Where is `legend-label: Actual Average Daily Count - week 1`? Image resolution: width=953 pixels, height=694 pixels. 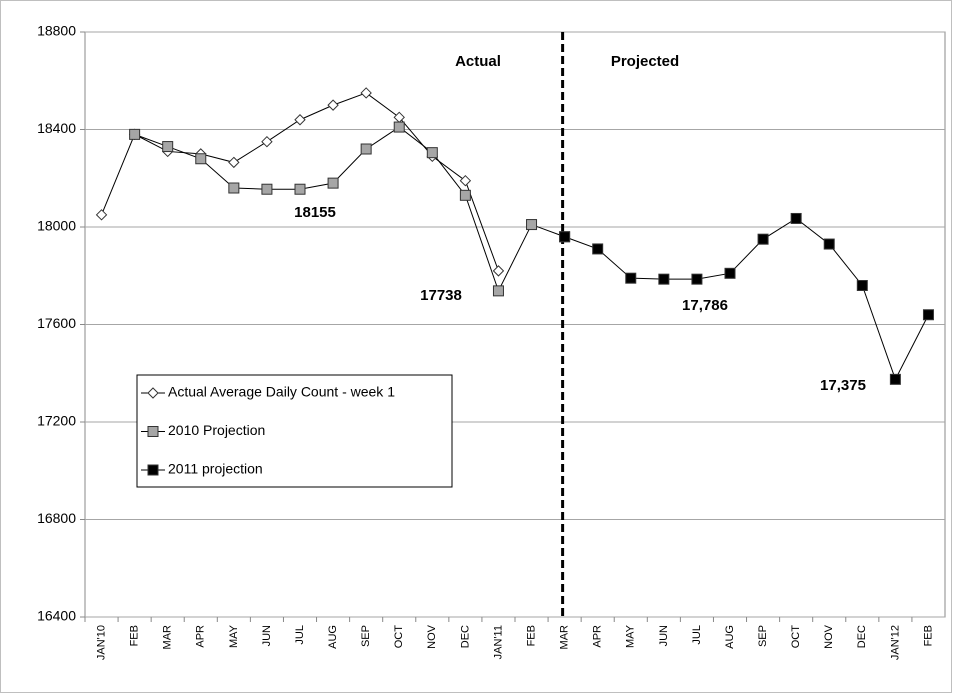 legend-label: Actual Average Daily Count - week 1 is located at coordinates (281, 392).